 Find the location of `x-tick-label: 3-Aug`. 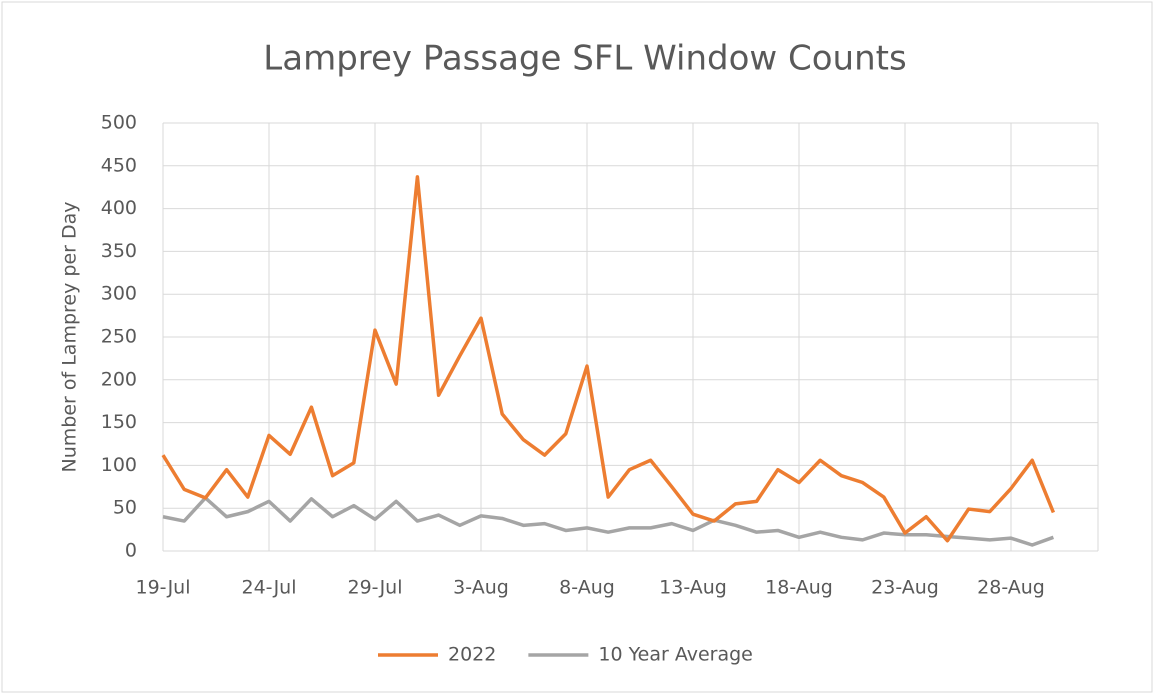

x-tick-label: 3-Aug is located at coordinates (481, 588).